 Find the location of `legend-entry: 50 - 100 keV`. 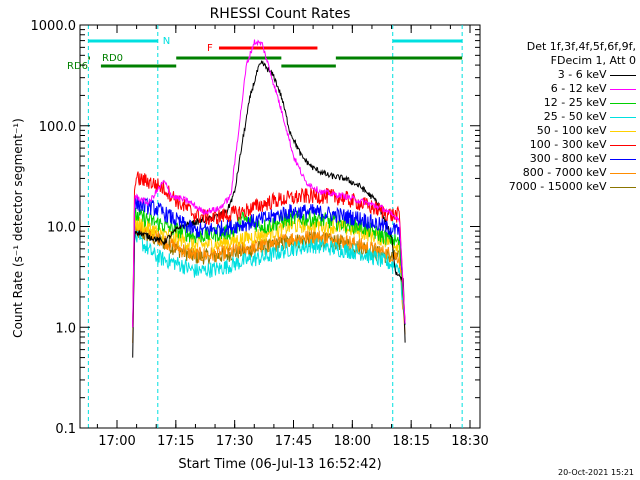

legend-entry: 50 - 100 keV is located at coordinates (586, 130).